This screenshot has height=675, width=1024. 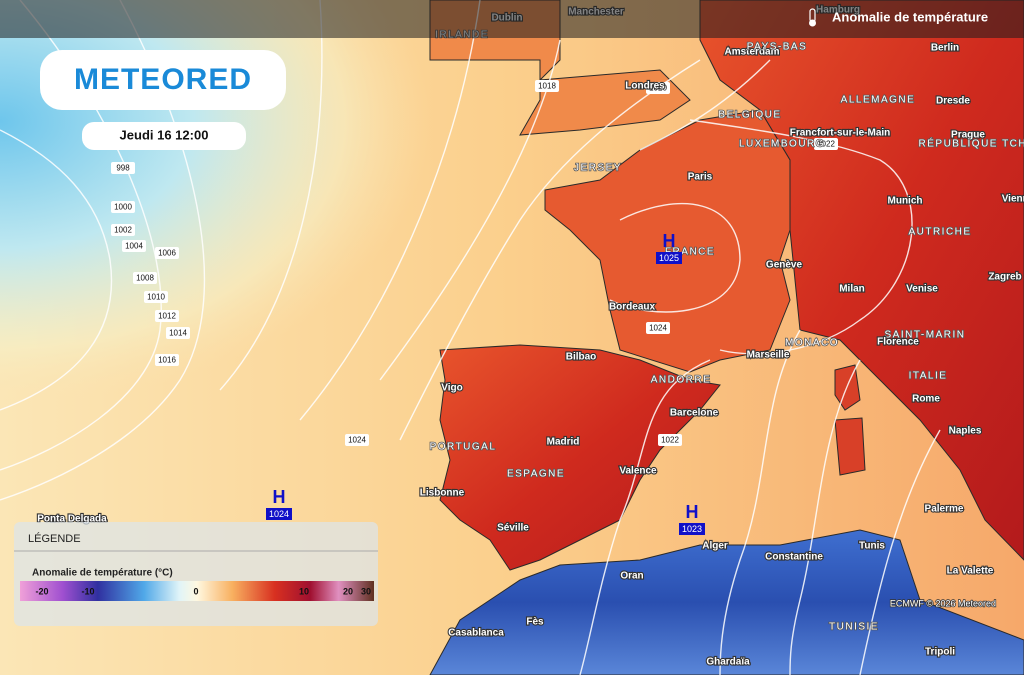 I want to click on city-label: Vienne, so click(x=1013, y=199).